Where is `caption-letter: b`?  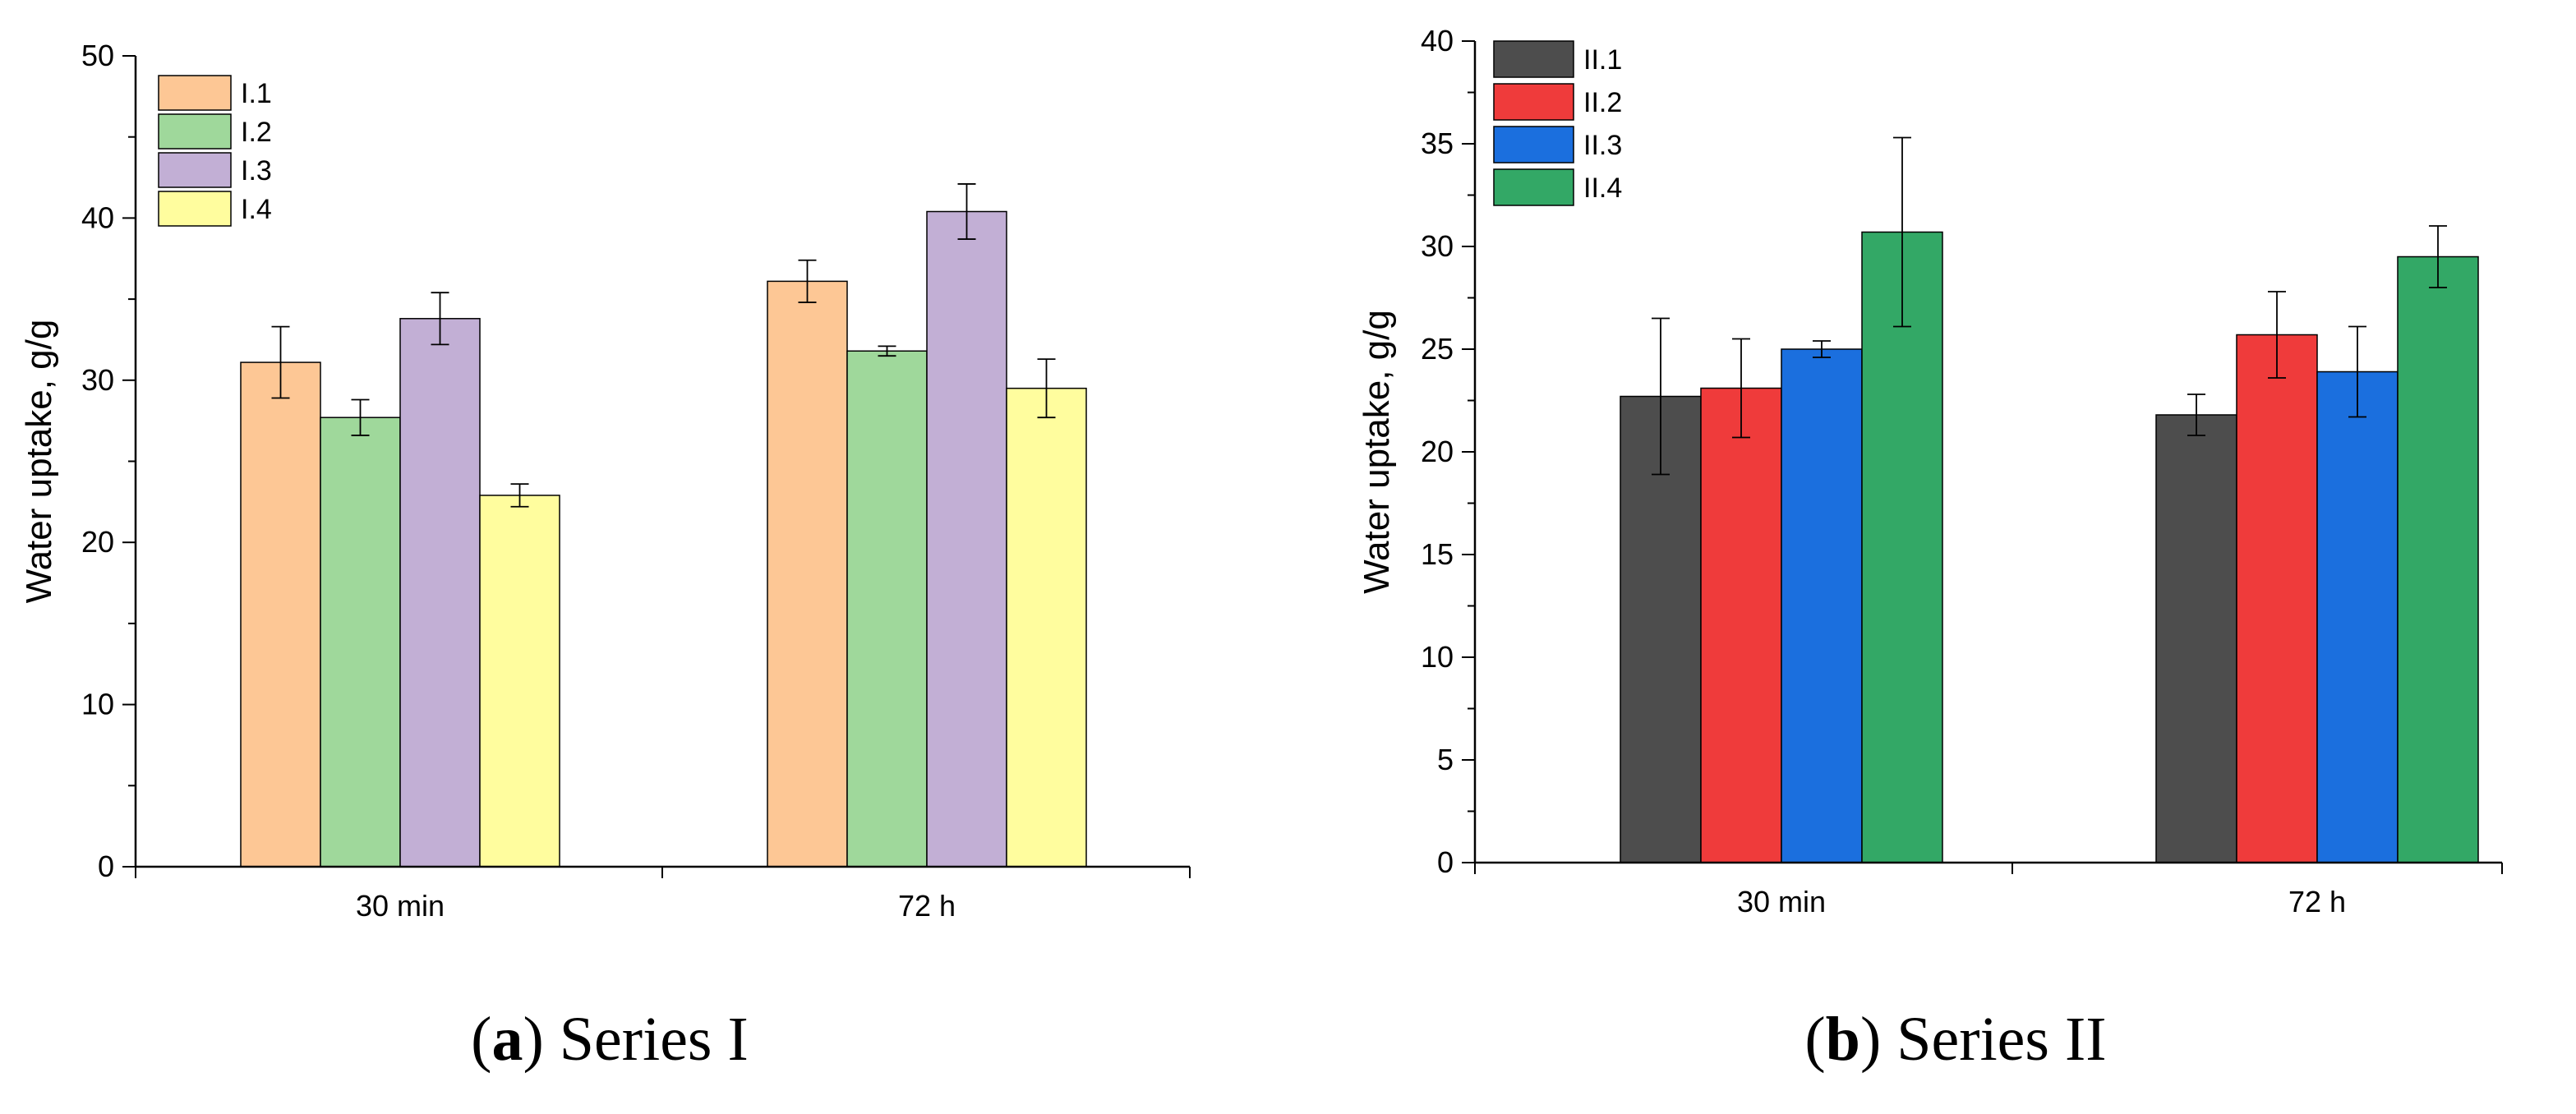
caption-letter: b is located at coordinates (1843, 1039).